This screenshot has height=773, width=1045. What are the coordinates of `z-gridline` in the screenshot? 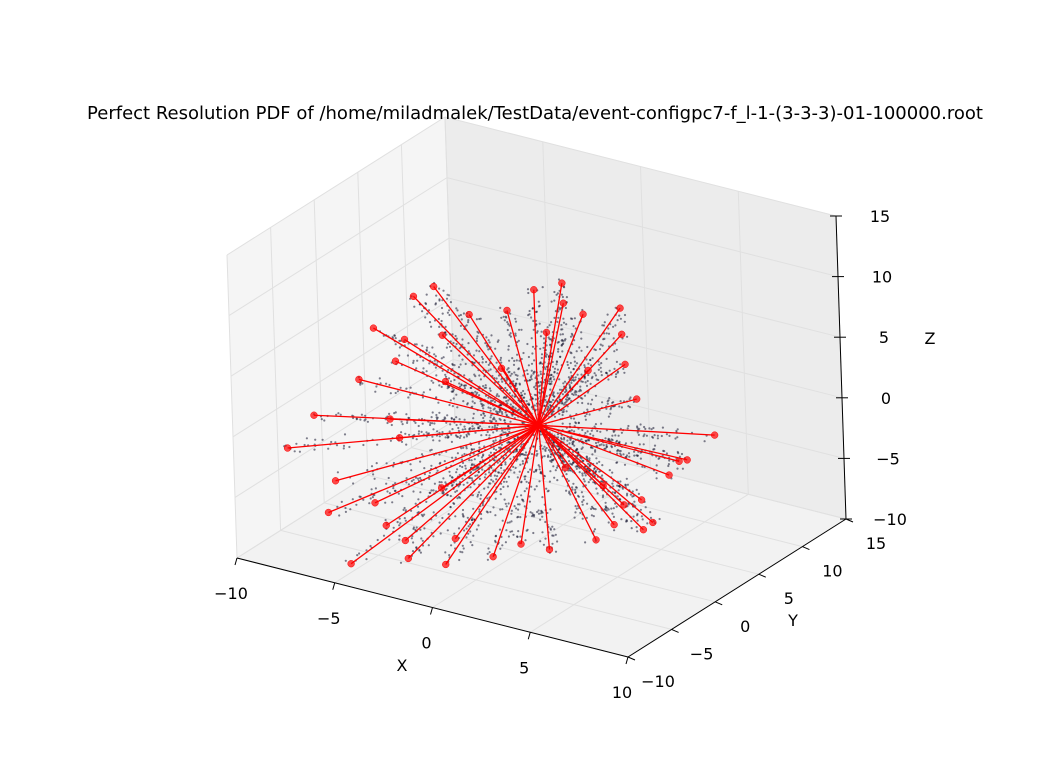 It's located at (535, 307).